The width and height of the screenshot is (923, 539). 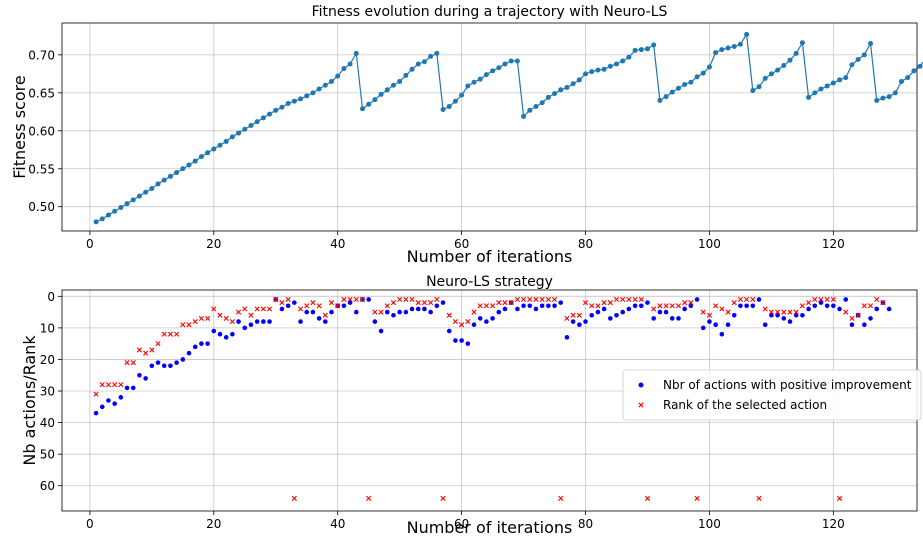 What do you see at coordinates (29, 400) in the screenshot?
I see `y-axis-label: Nb actions/Rank` at bounding box center [29, 400].